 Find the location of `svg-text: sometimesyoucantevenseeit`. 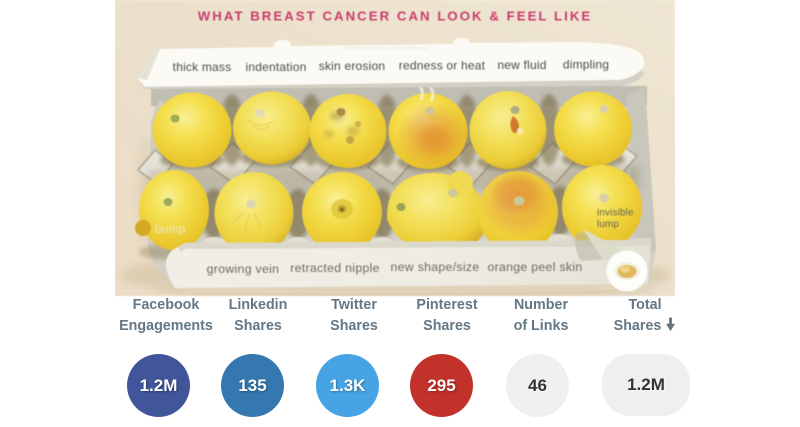

svg-text: sometimesyoucantevenseeit is located at coordinates (386, 49).